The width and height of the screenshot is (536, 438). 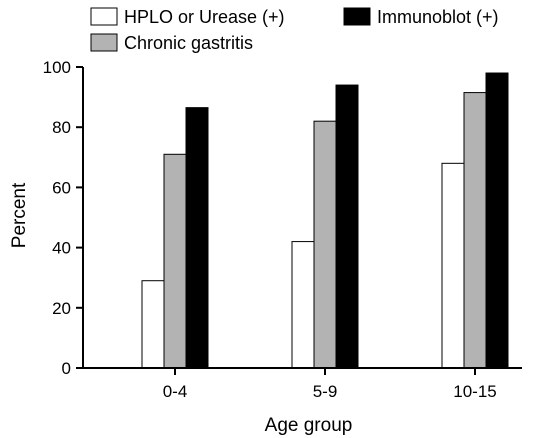 I want to click on y-ticks: 0 20 40 60 80 100, so click(x=63, y=218).